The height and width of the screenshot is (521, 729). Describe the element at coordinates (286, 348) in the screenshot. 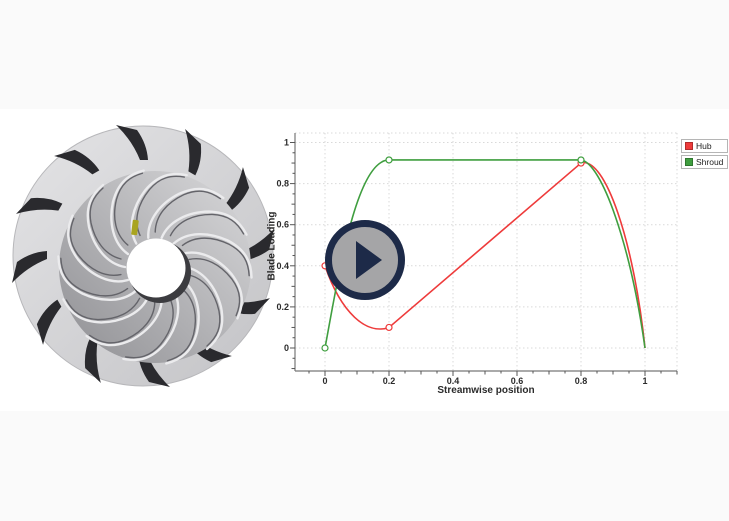

I see `y-tick-label: 0` at that location.